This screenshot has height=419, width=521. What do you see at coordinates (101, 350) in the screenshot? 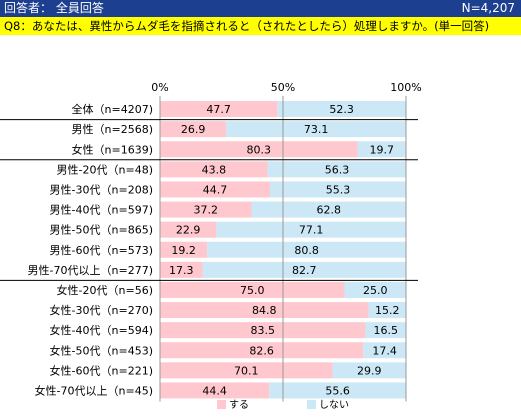
I see `category-label: 女性-50代（n=453)` at bounding box center [101, 350].